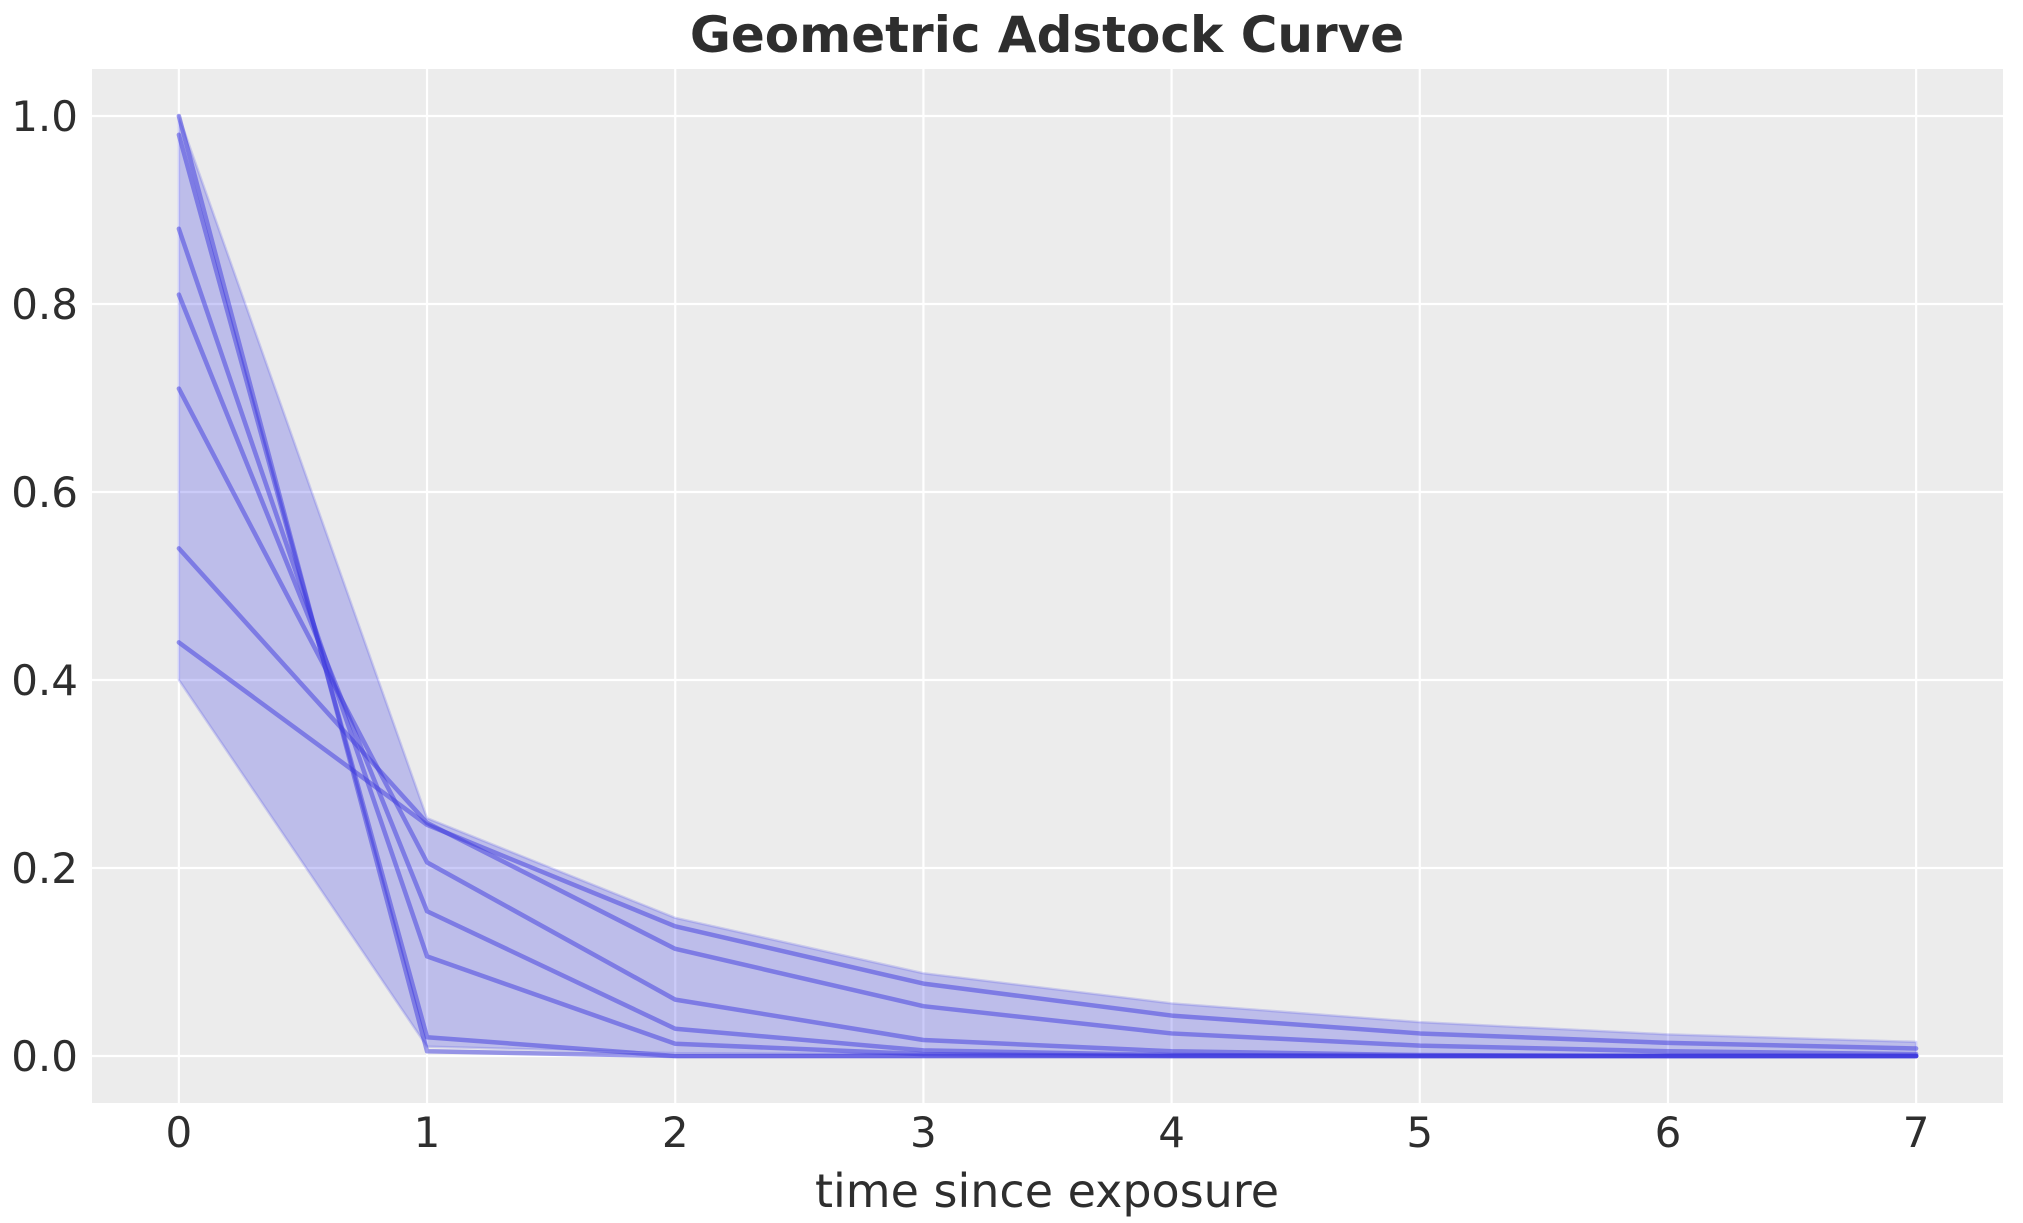 The width and height of the screenshot is (2023, 1223). What do you see at coordinates (1047, 35) in the screenshot?
I see `chart-title: Geometric Adstock Curve` at bounding box center [1047, 35].